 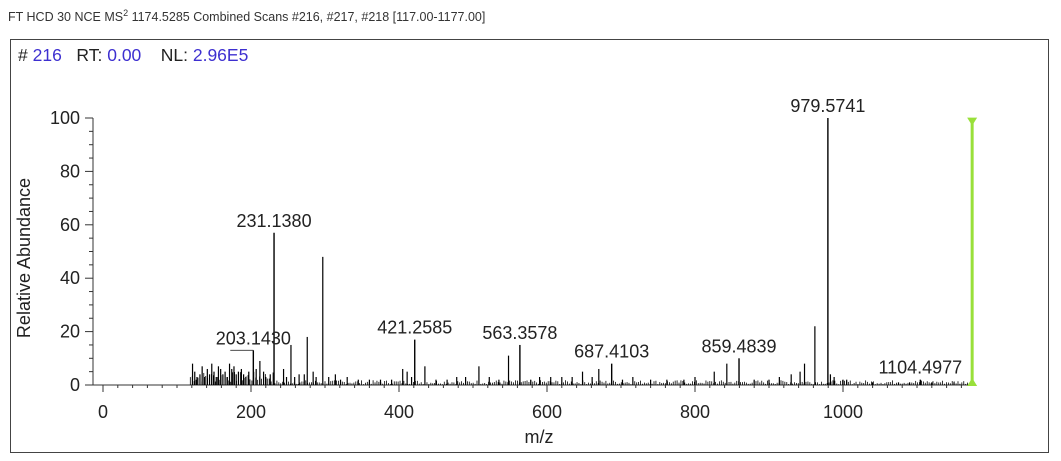 I want to click on scan-header-superscript: 2, so click(x=126, y=13).